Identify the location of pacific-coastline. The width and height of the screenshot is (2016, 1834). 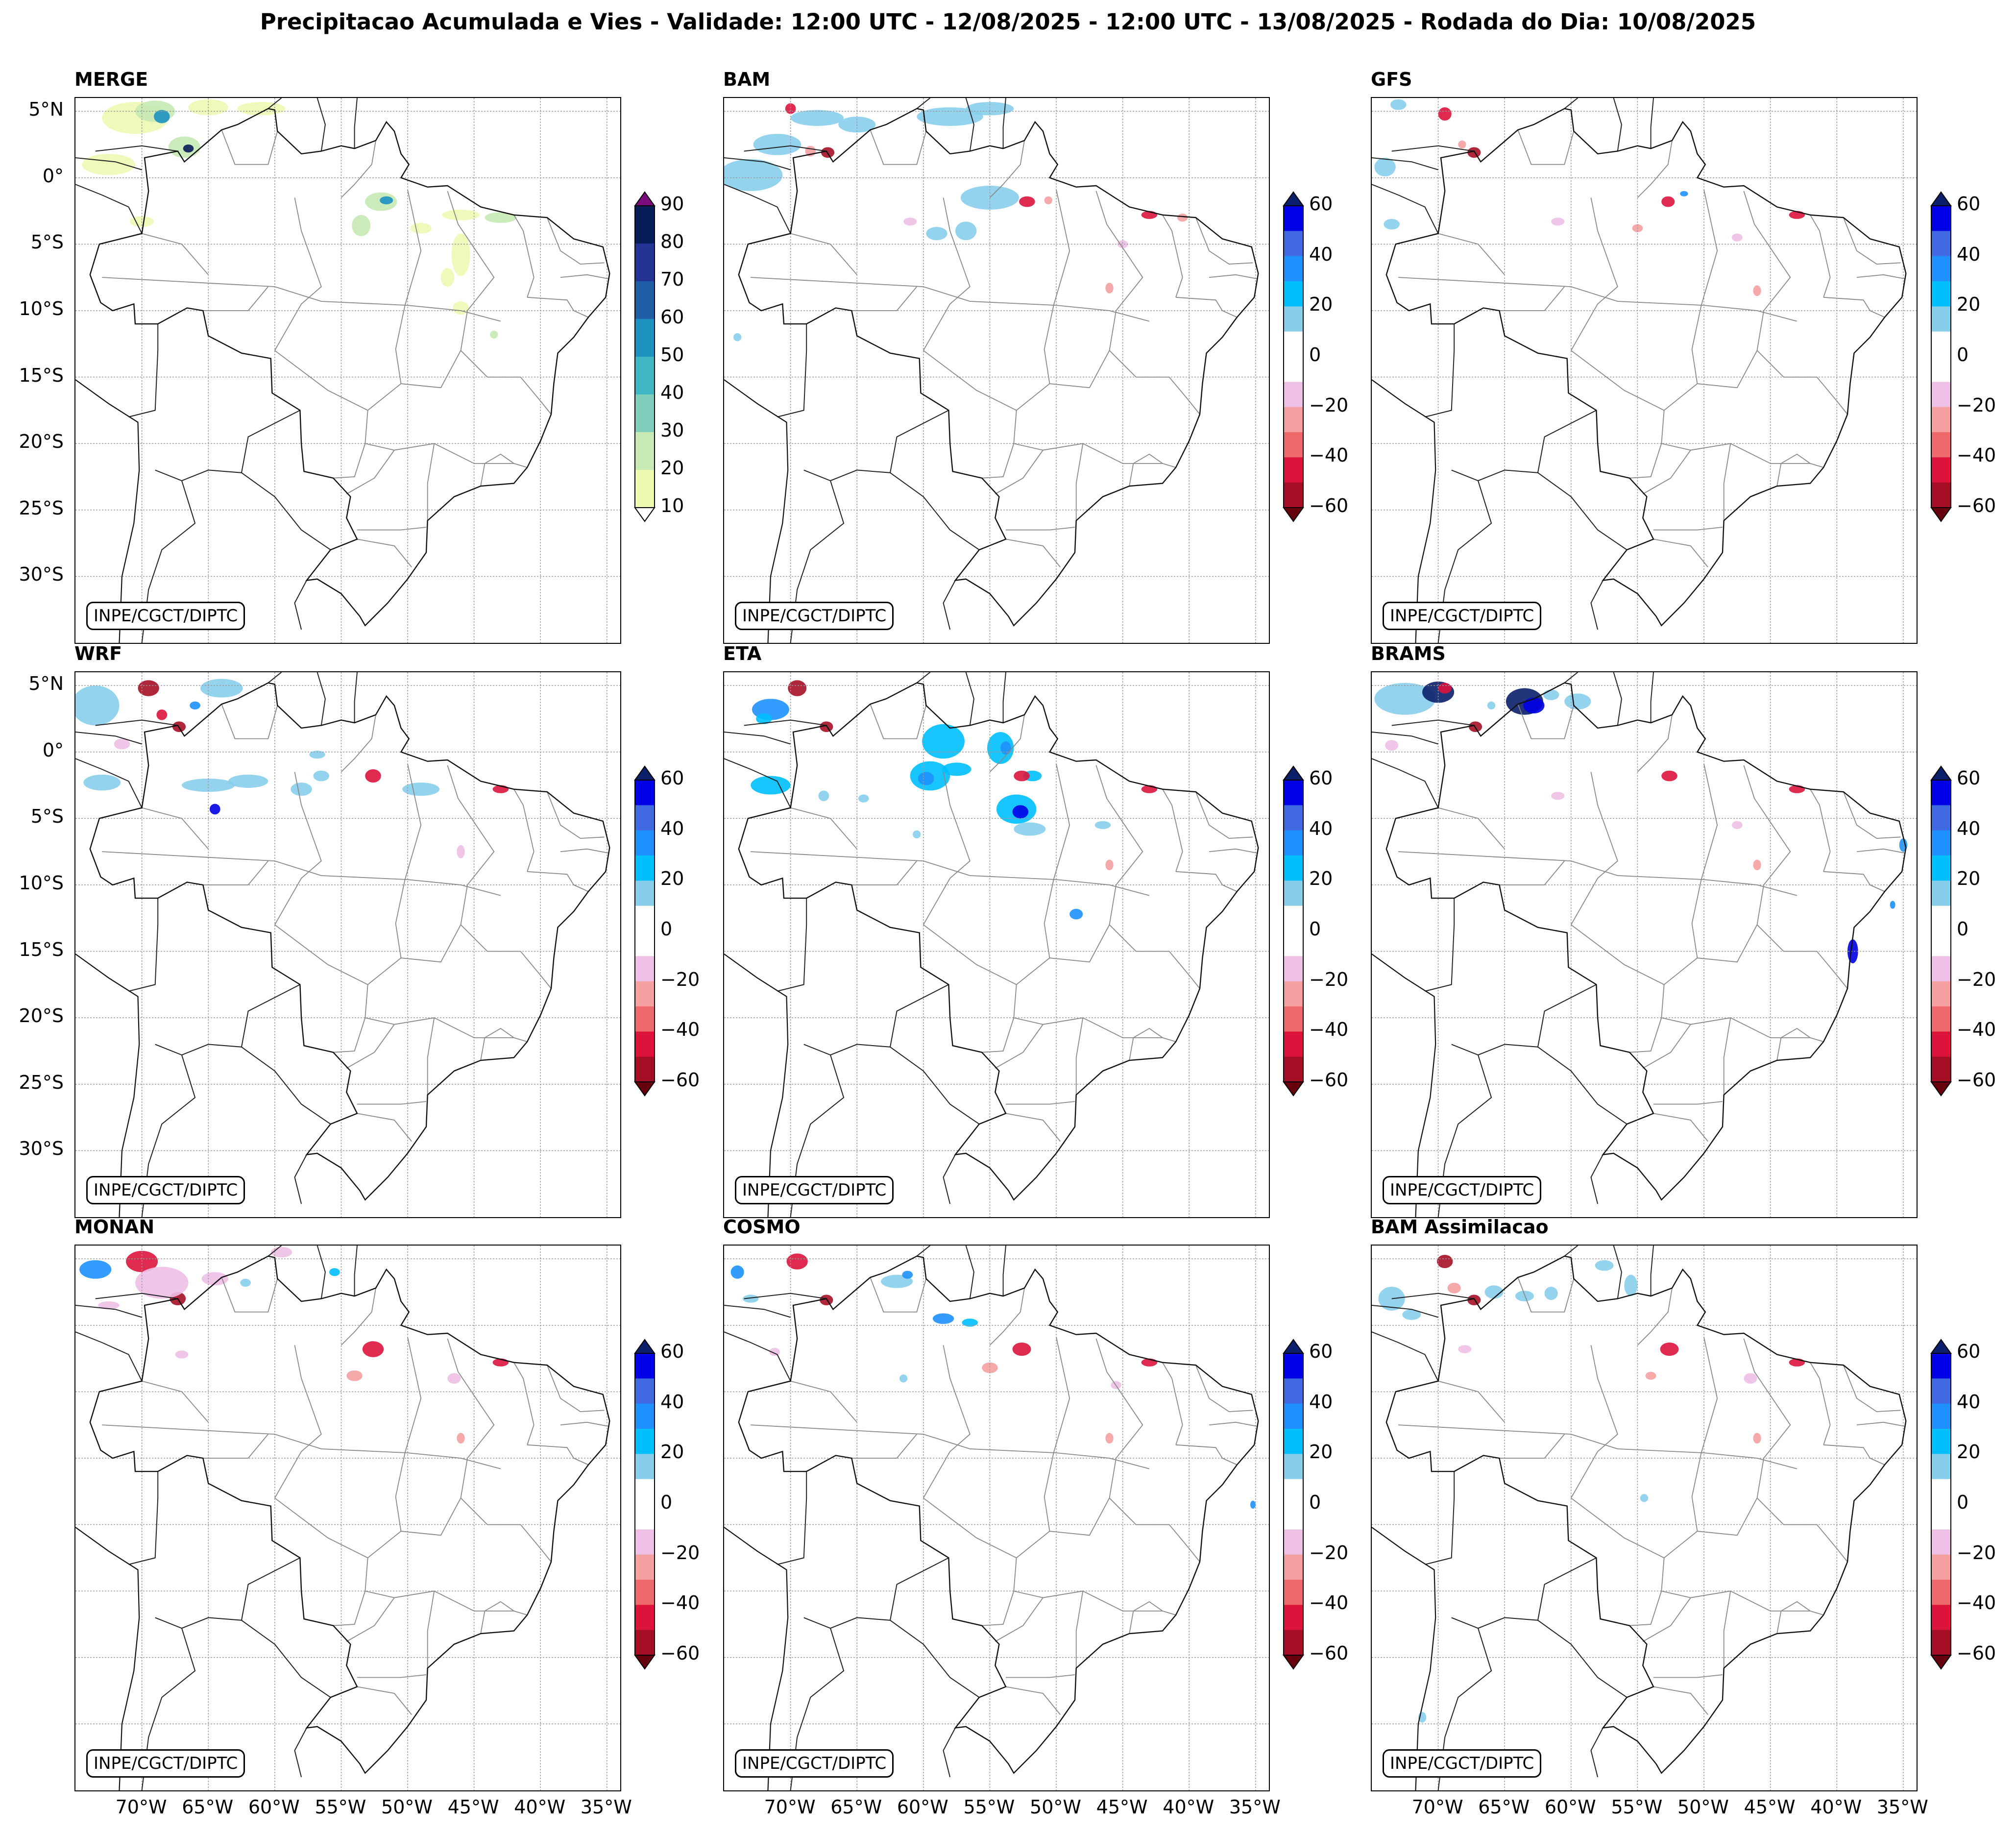
(756, 1659).